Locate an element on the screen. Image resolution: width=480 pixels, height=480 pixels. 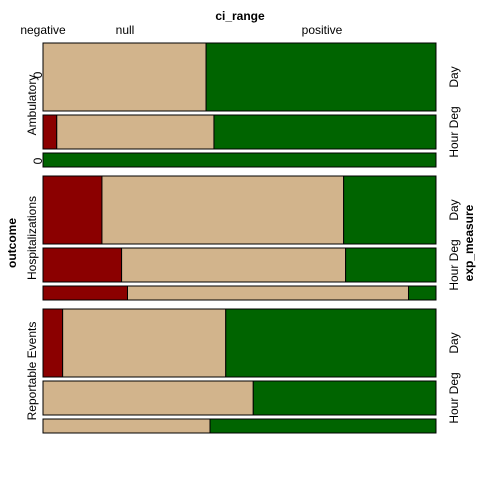
mosaic-tile-reportable-events-day-negative is located at coordinates (53, 343).